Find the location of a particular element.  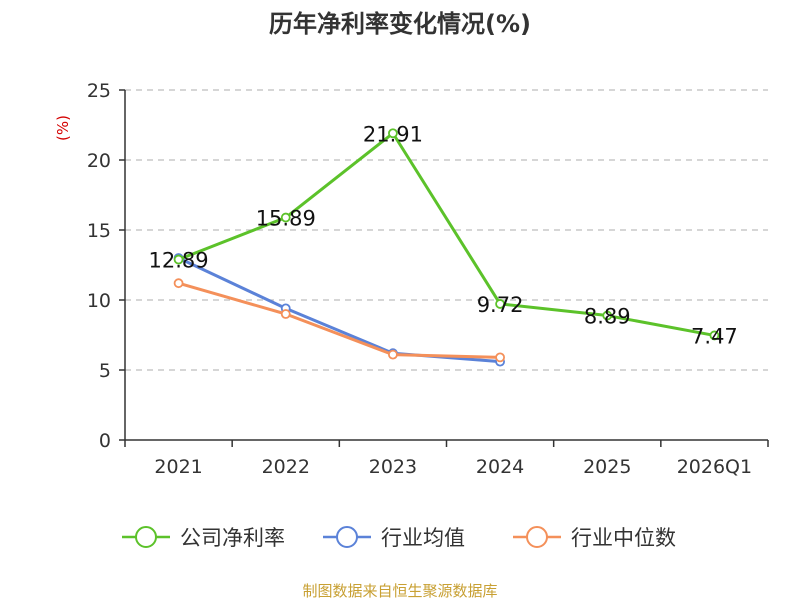

legend-label-1: 公司净利率 is located at coordinates (232, 538).